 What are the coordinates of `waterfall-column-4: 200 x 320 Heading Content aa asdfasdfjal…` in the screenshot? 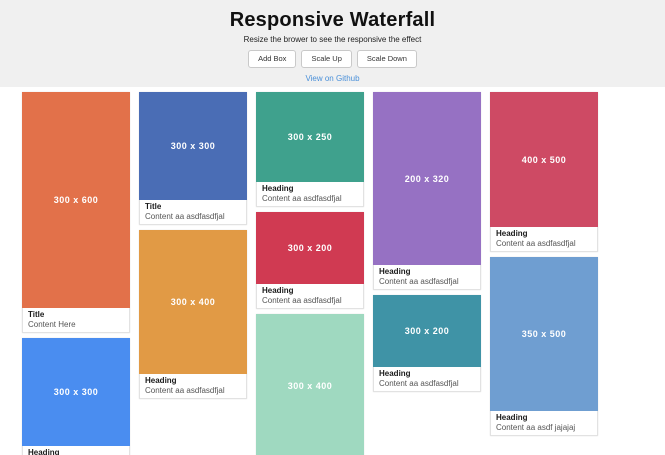 It's located at (427, 273).